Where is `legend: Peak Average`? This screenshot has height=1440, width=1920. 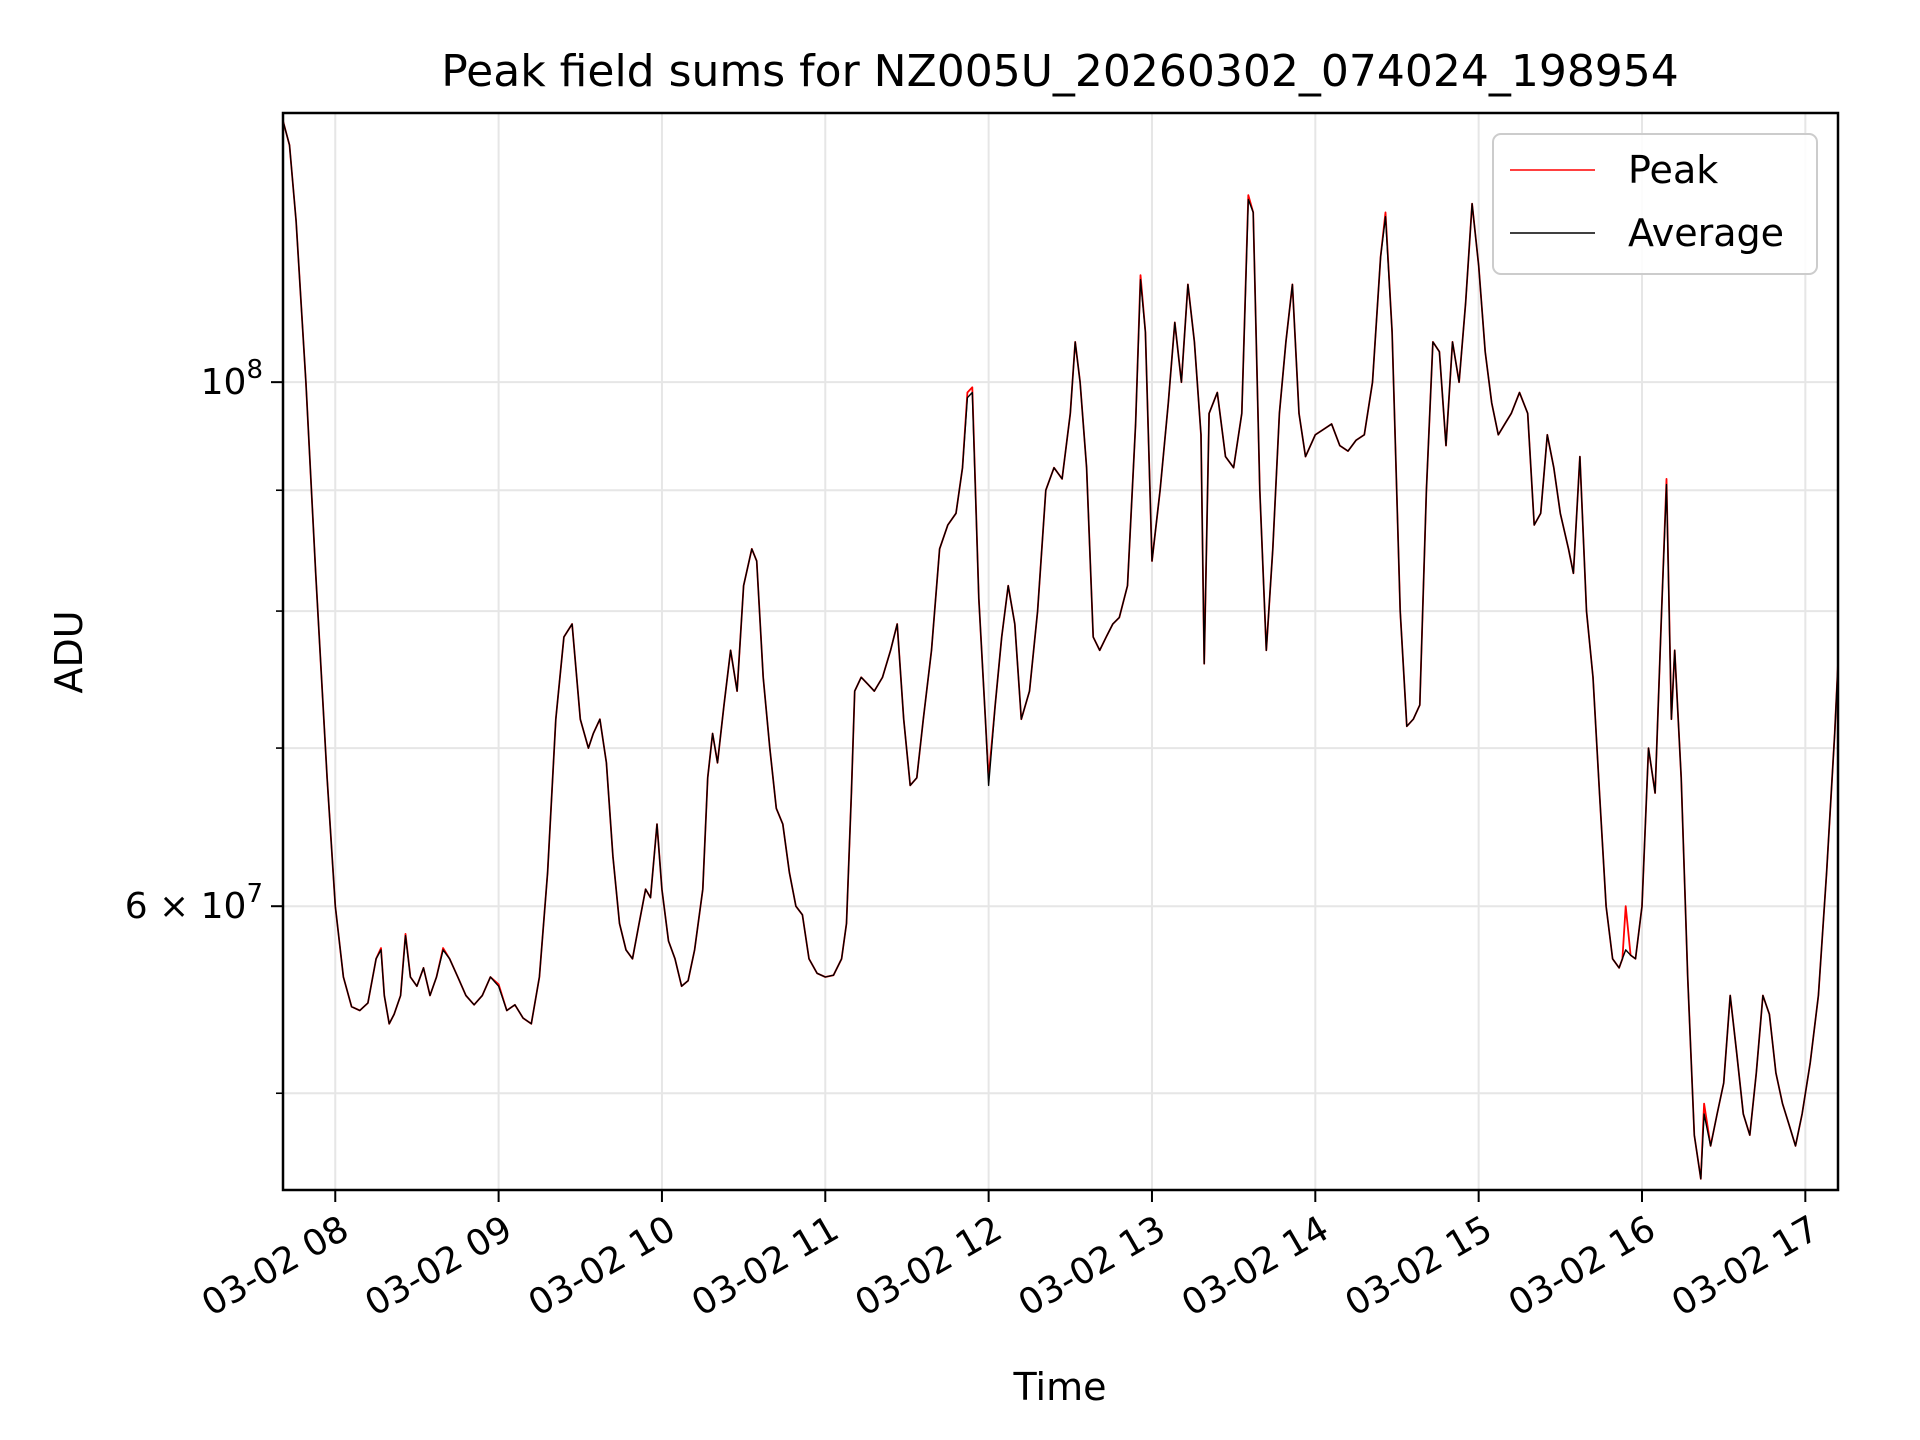 legend: Peak Average is located at coordinates (1655, 204).